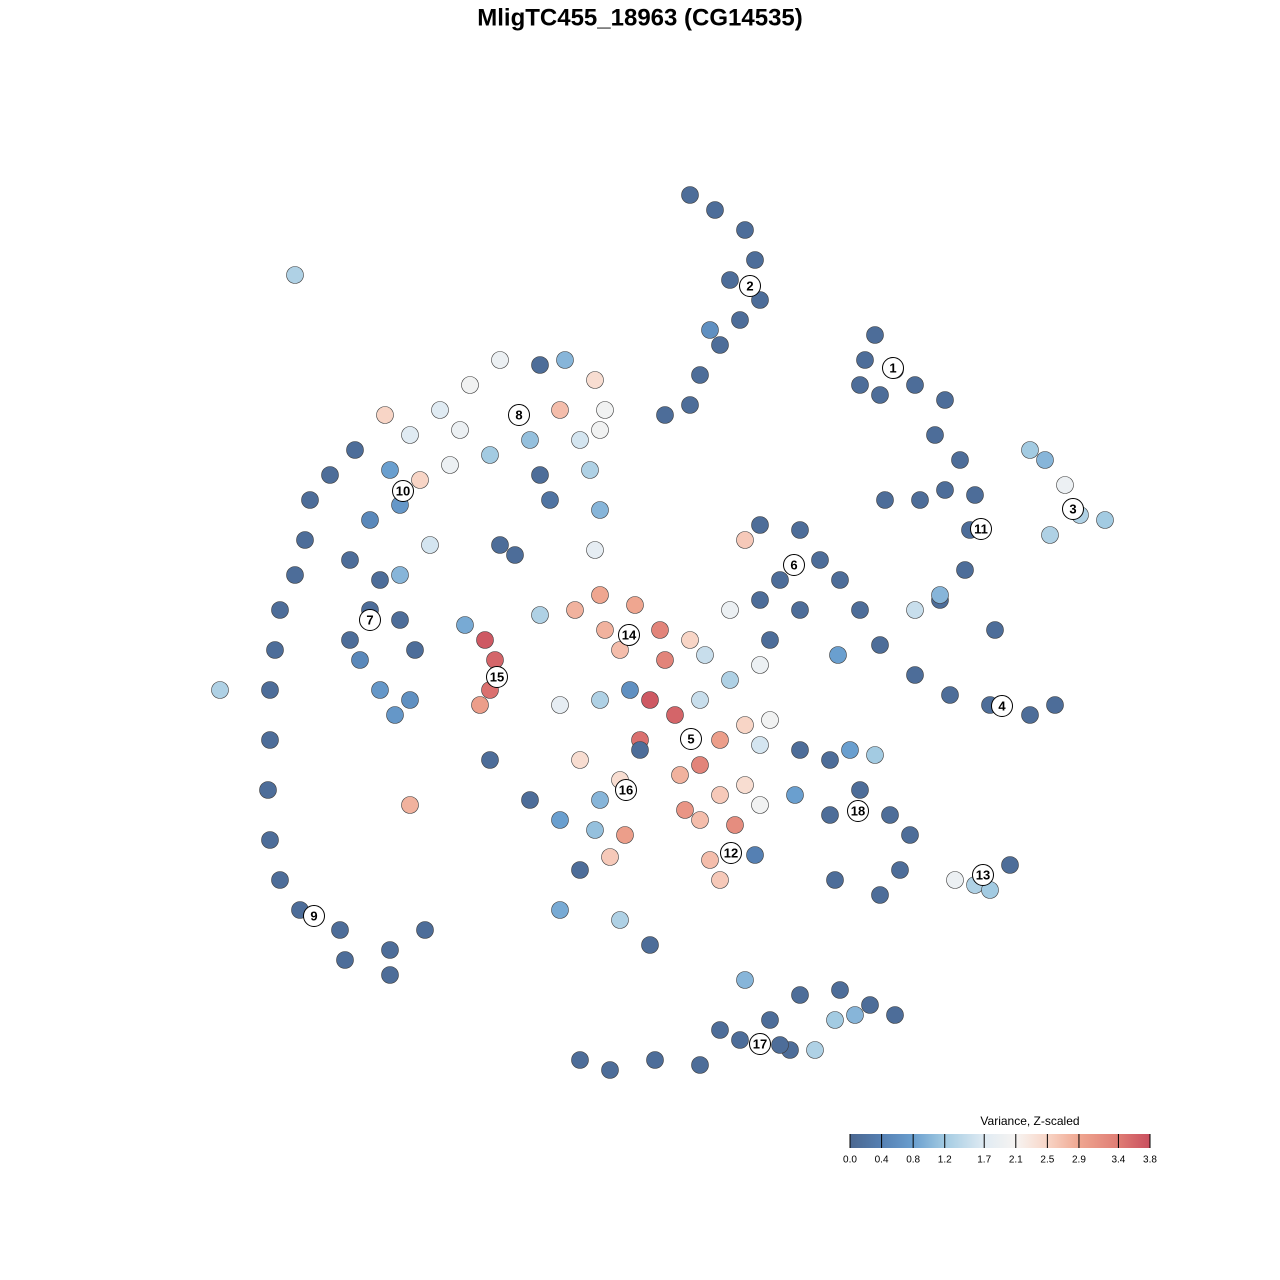 The height and width of the screenshot is (1280, 1280). Describe the element at coordinates (731, 852) in the screenshot. I see `cluster-label: 12` at that location.